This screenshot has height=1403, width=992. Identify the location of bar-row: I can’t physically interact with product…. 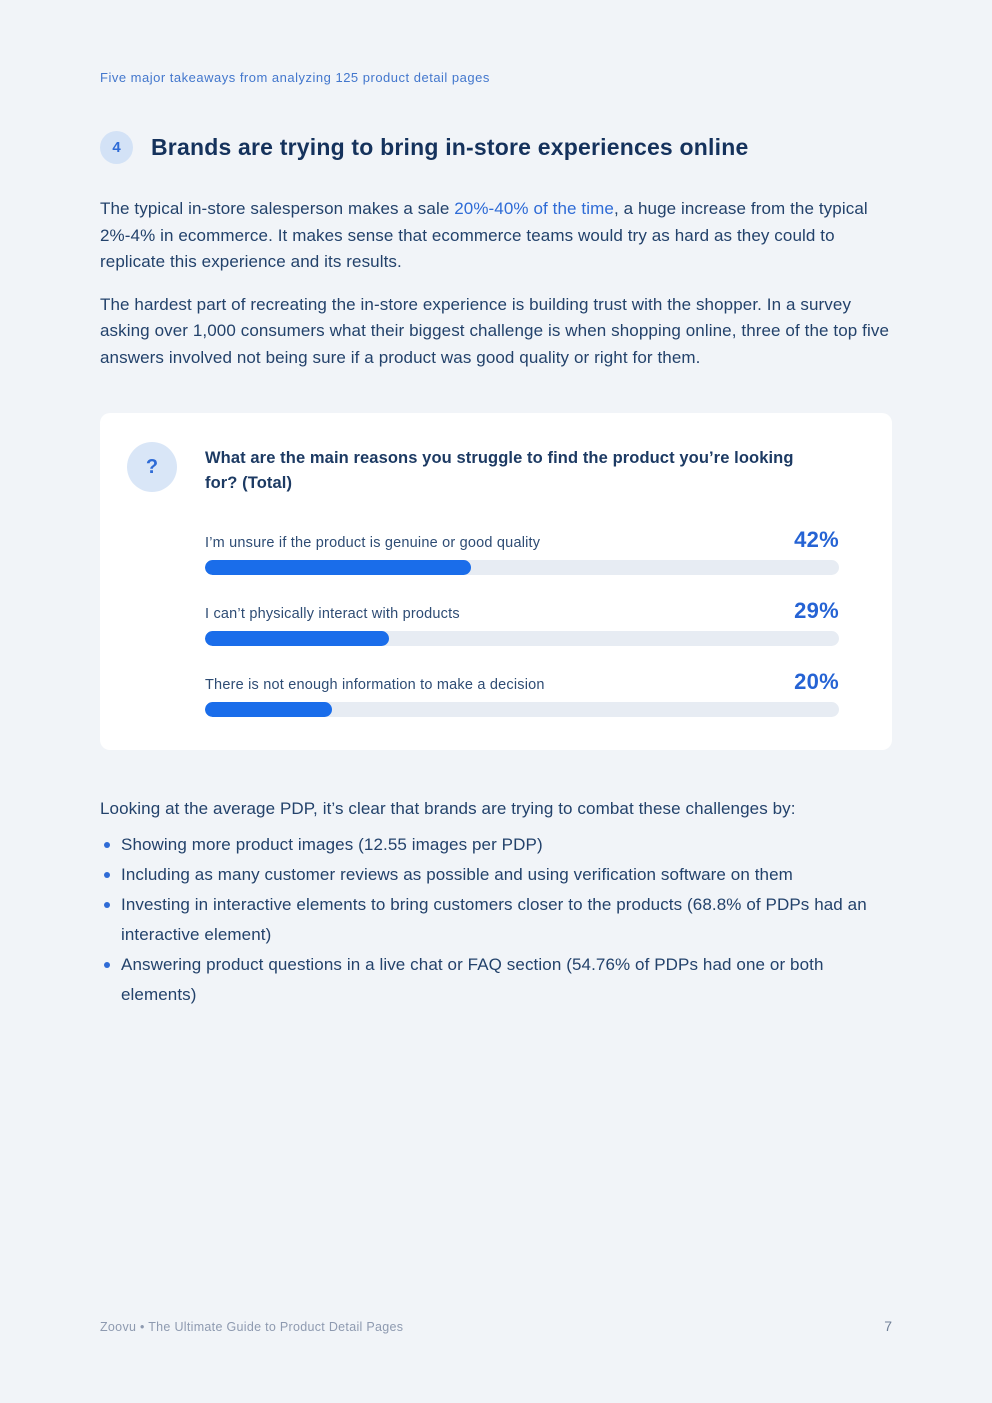
(522, 622).